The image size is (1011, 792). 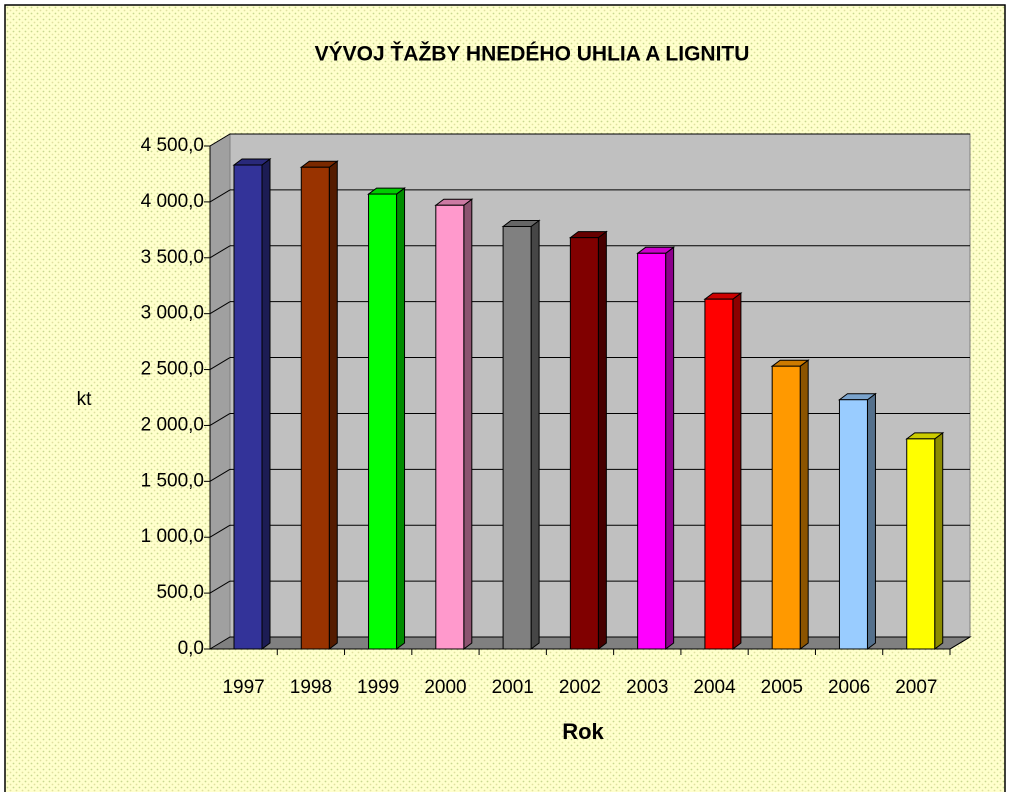 What do you see at coordinates (172, 201) in the screenshot?
I see `y-tick-label: 4 000,0` at bounding box center [172, 201].